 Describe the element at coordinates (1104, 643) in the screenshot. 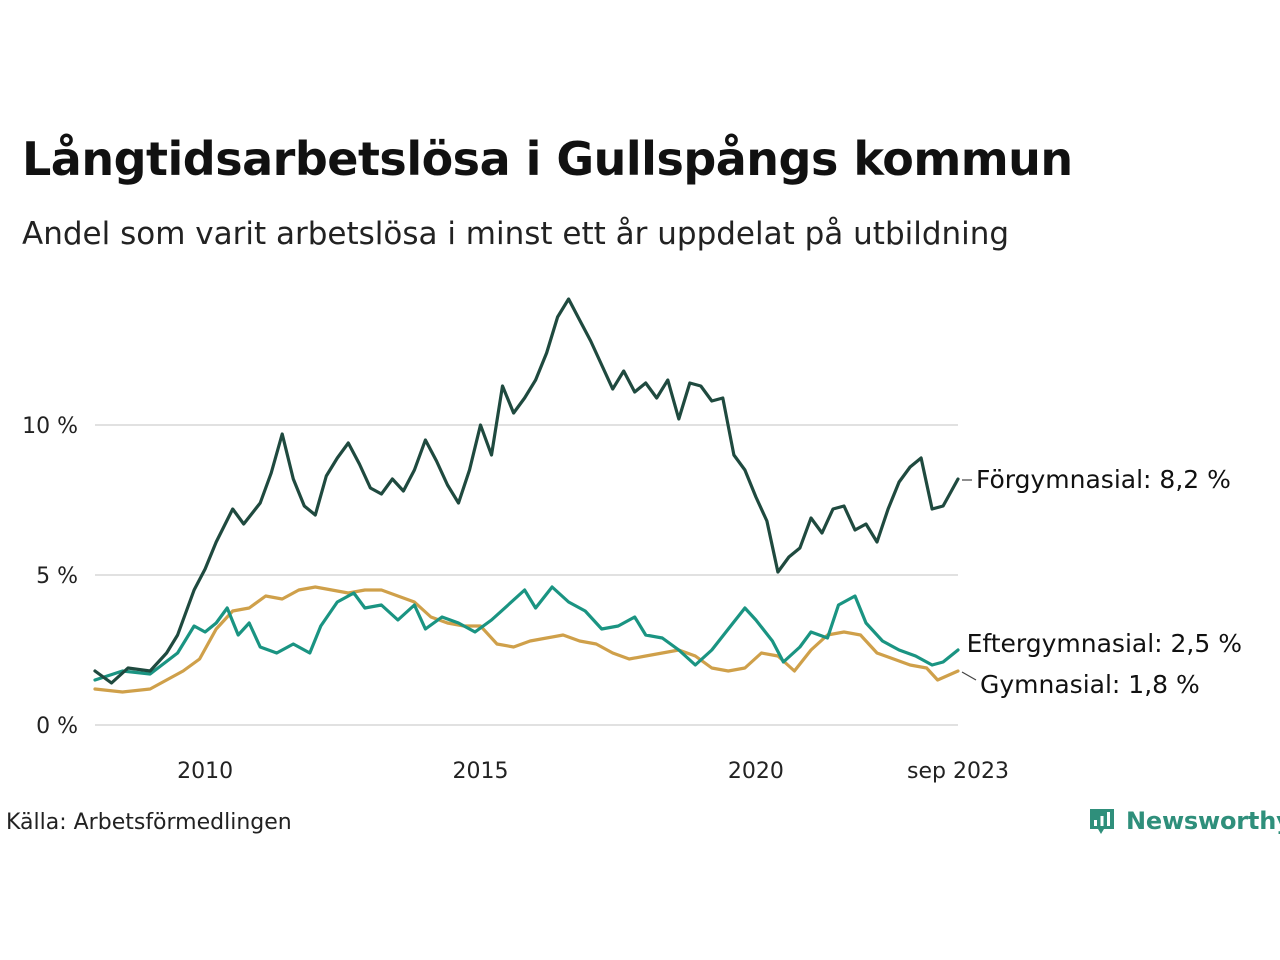

I see `series-end-label: Eftergymnasial: 2,5 %` at that location.